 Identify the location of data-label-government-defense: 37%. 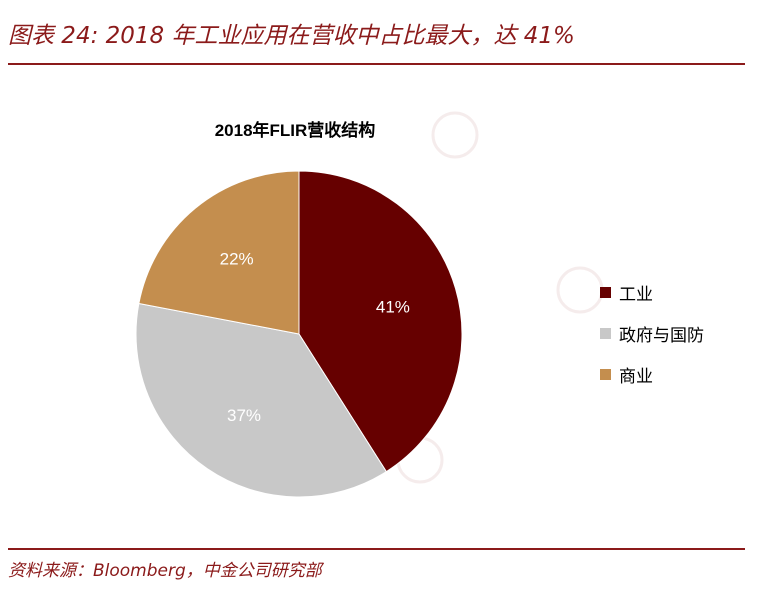
(244, 415).